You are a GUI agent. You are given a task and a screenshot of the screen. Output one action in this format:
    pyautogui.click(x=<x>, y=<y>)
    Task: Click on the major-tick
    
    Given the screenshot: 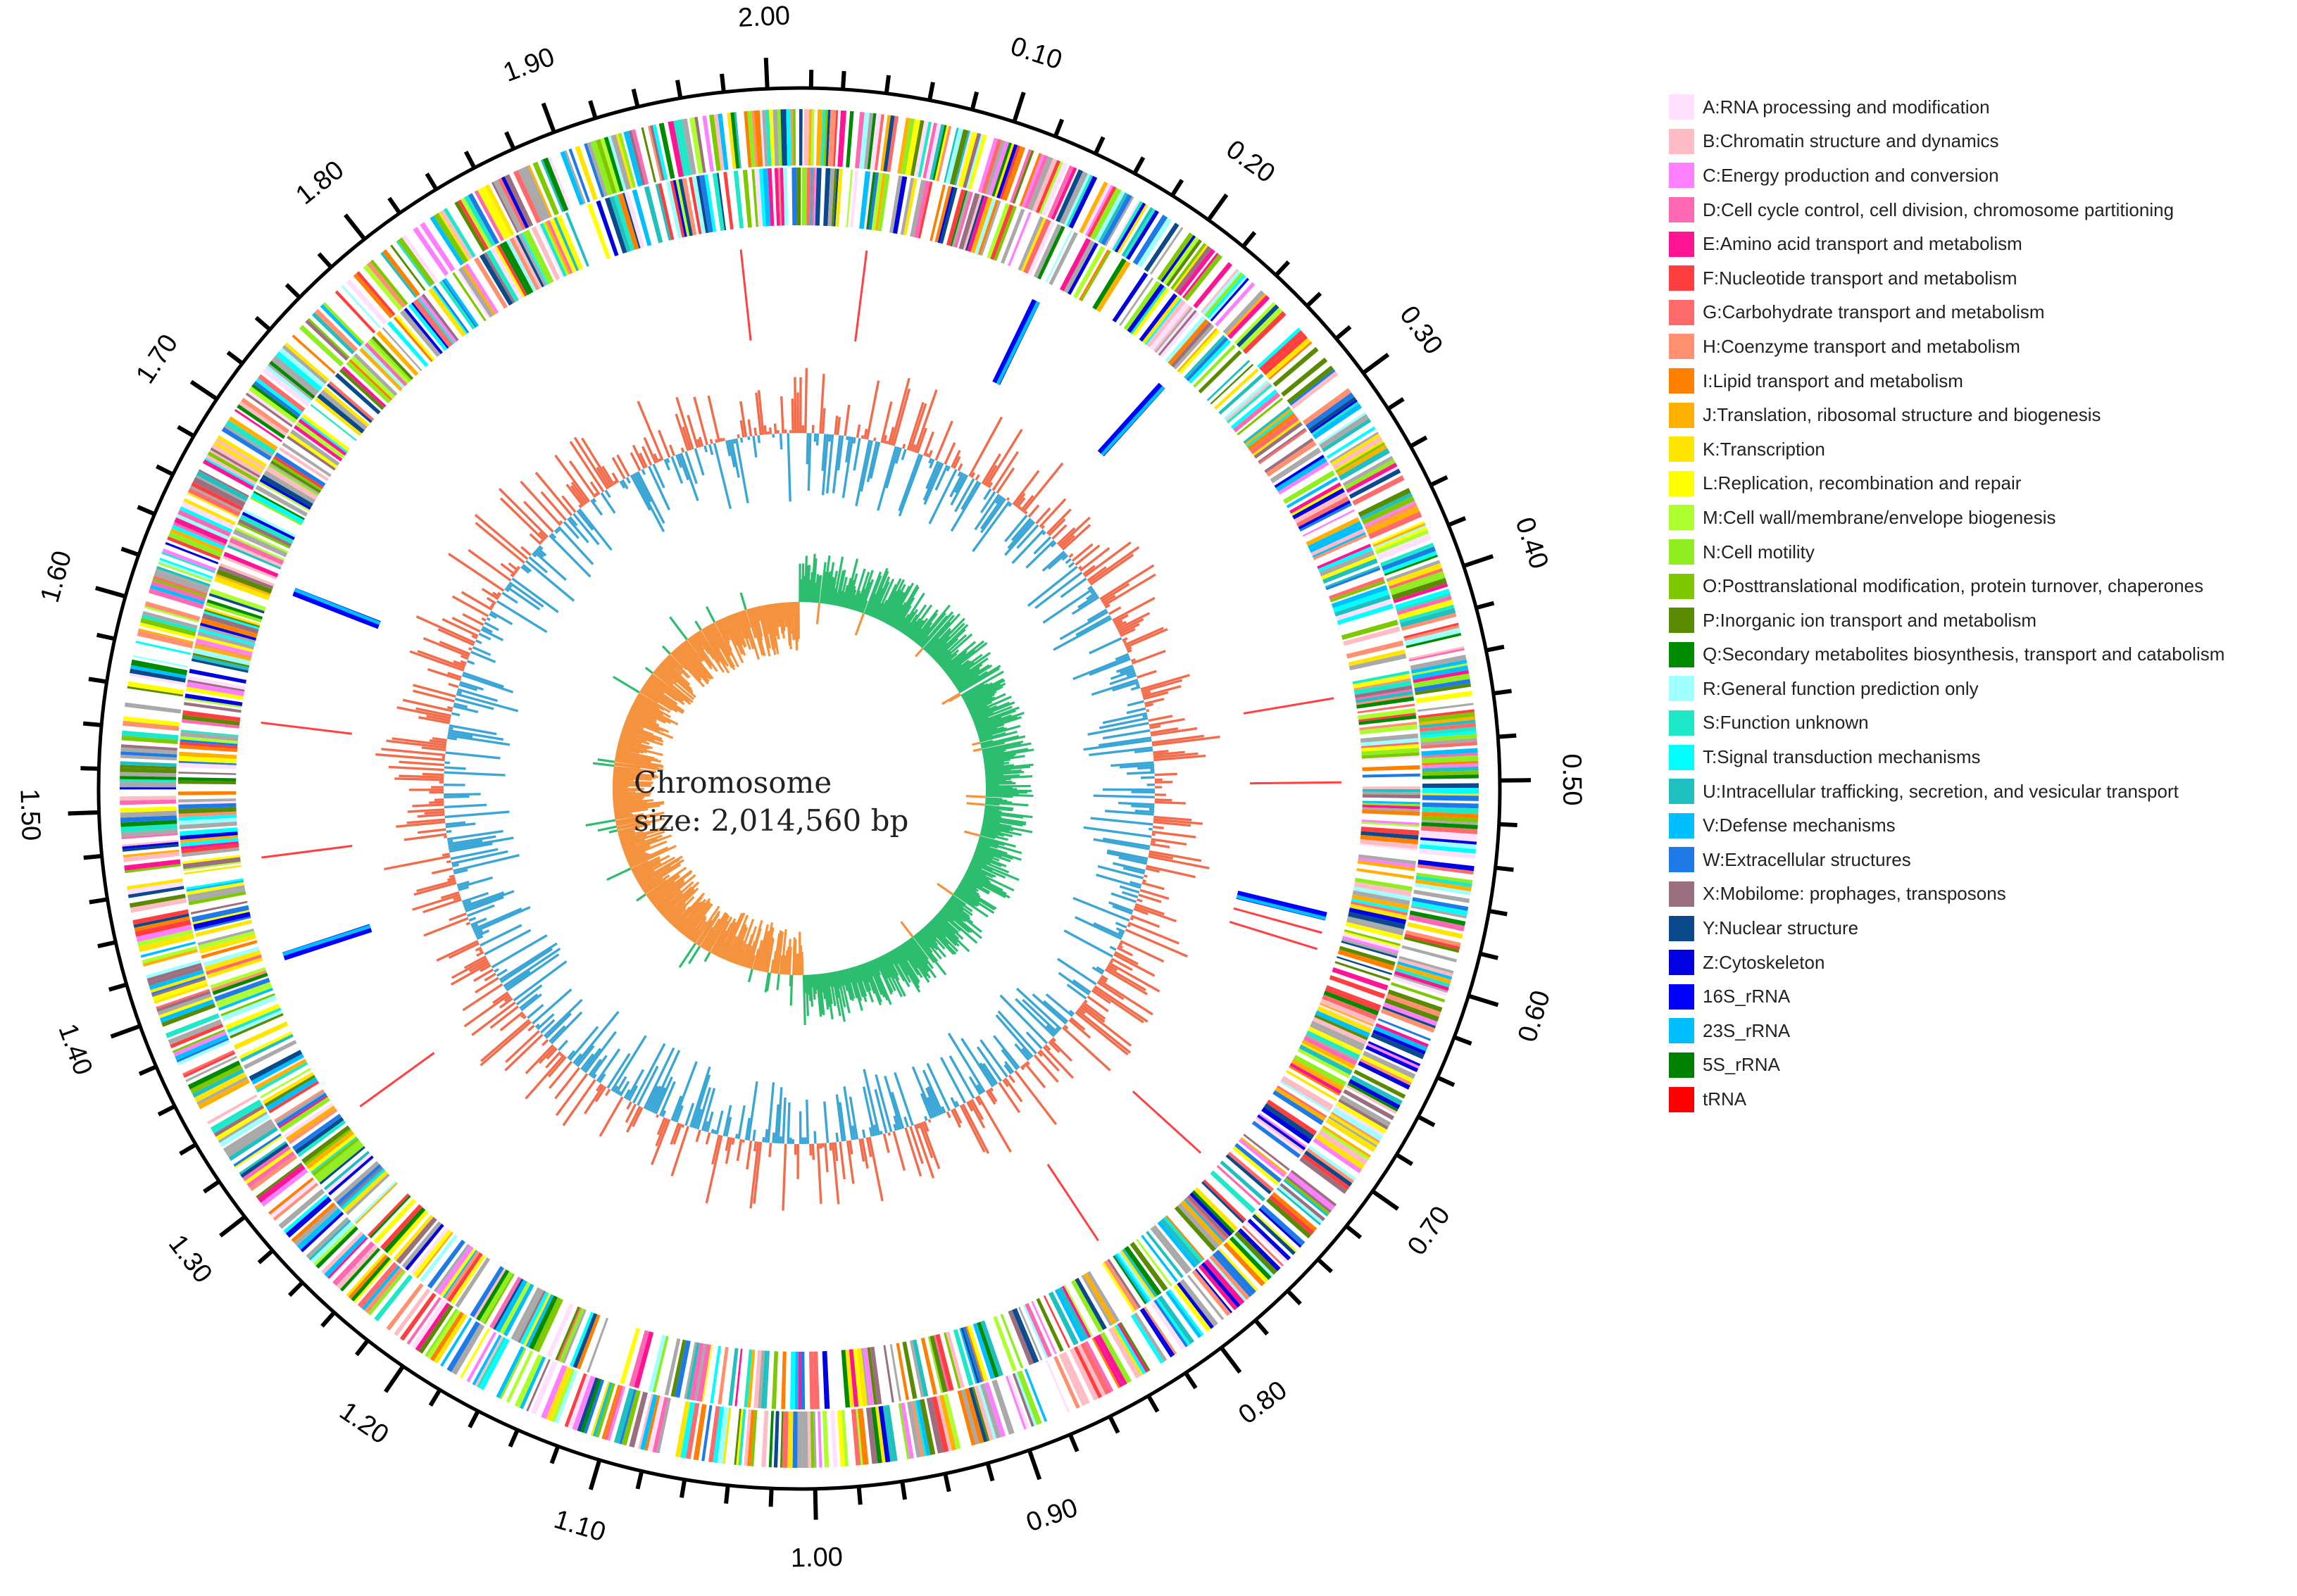 What is the action you would take?
    pyautogui.click(x=1483, y=1000)
    